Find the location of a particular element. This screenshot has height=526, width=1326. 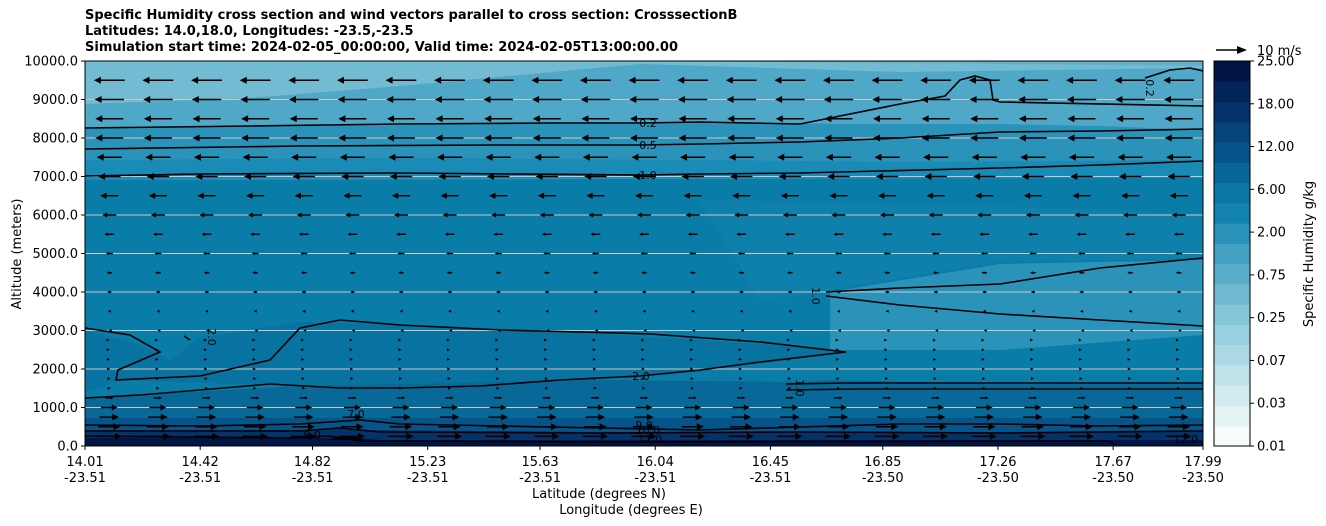

colorbar-tick-label: 0.03 is located at coordinates (1271, 404).